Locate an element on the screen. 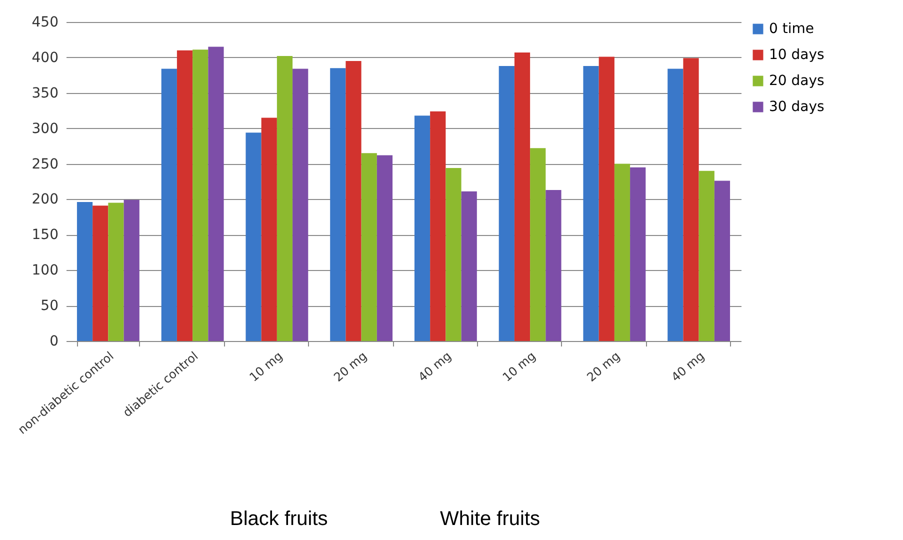 This screenshot has height=540, width=903. y-tick-label: 450 is located at coordinates (45, 22).